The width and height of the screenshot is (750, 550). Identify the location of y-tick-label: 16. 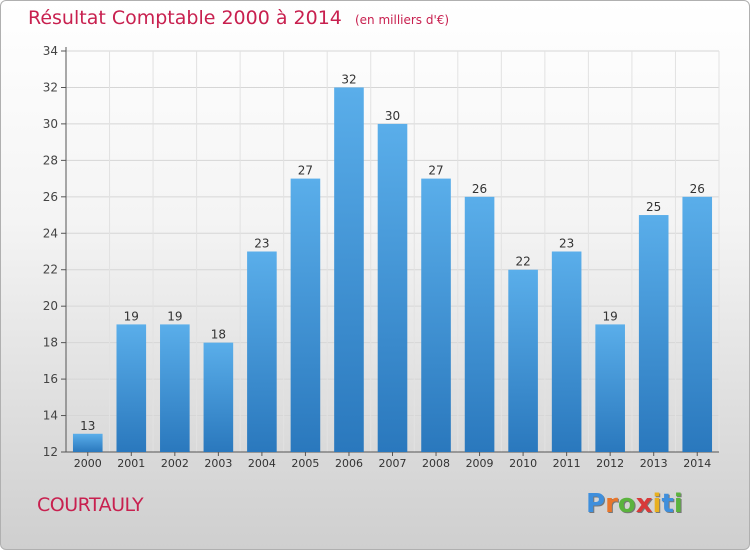
(50, 379).